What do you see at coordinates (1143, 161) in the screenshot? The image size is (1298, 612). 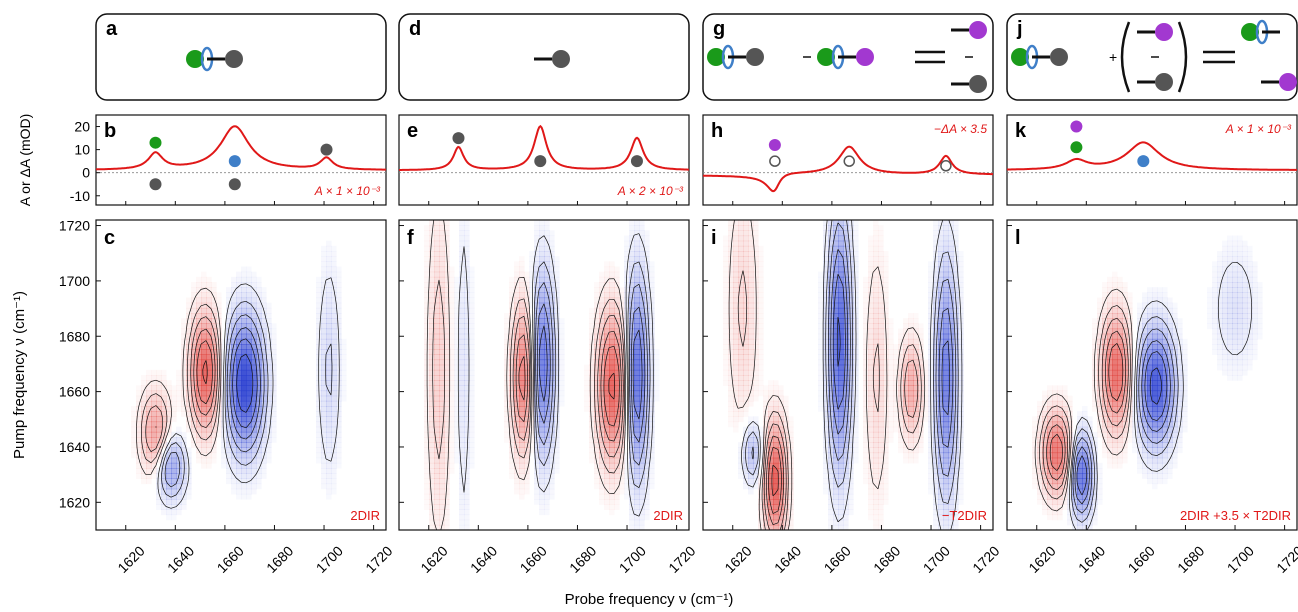 I see `blue-marker-icon` at bounding box center [1143, 161].